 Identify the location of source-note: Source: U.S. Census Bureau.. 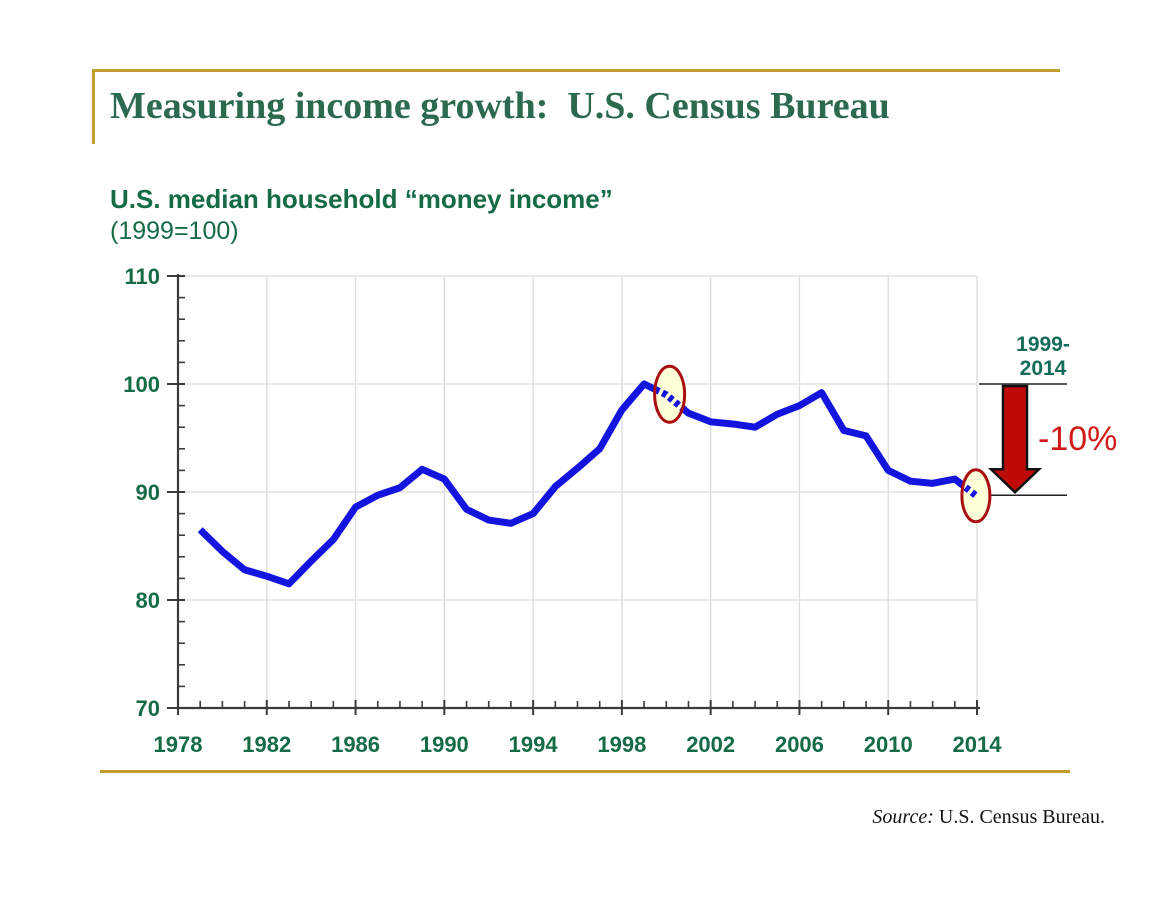
(988, 817).